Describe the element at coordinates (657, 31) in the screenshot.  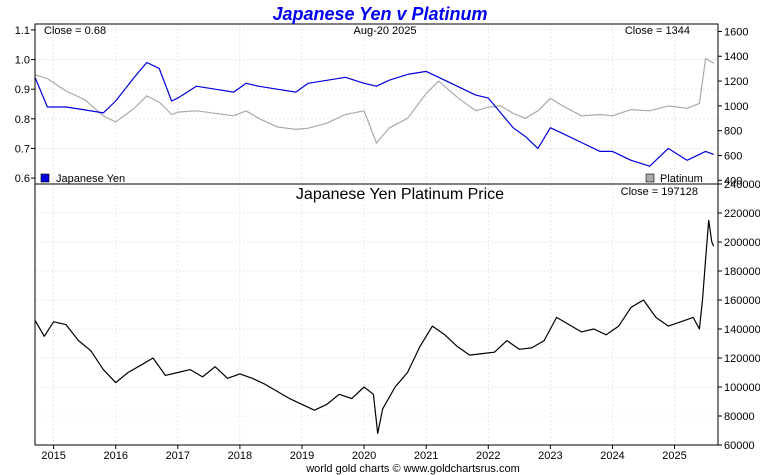
I see `close-annotation-right: Close = 1344` at that location.